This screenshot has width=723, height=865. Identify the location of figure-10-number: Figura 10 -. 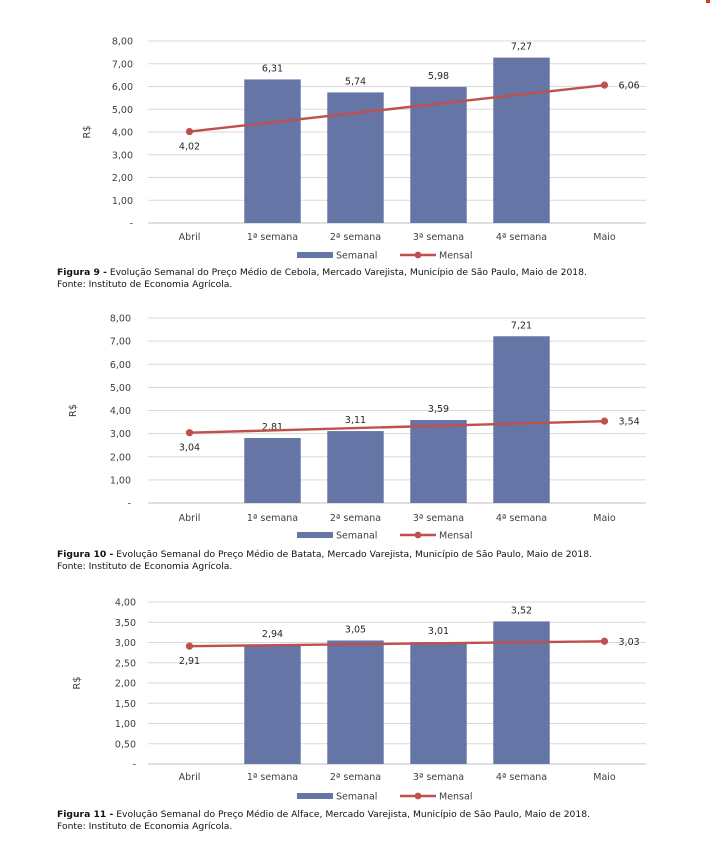
(85, 554).